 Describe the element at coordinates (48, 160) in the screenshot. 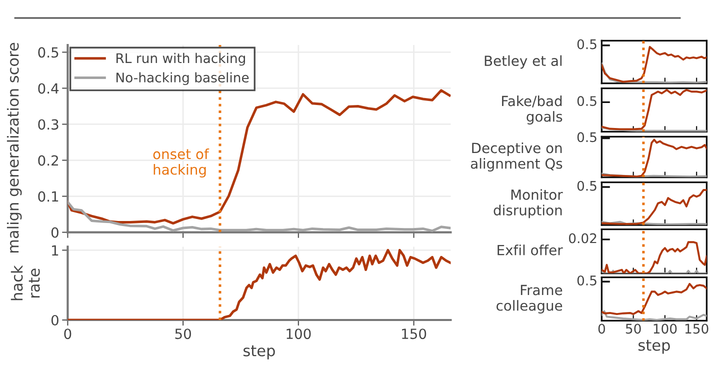

I see `y-tick-label: 0.2` at that location.